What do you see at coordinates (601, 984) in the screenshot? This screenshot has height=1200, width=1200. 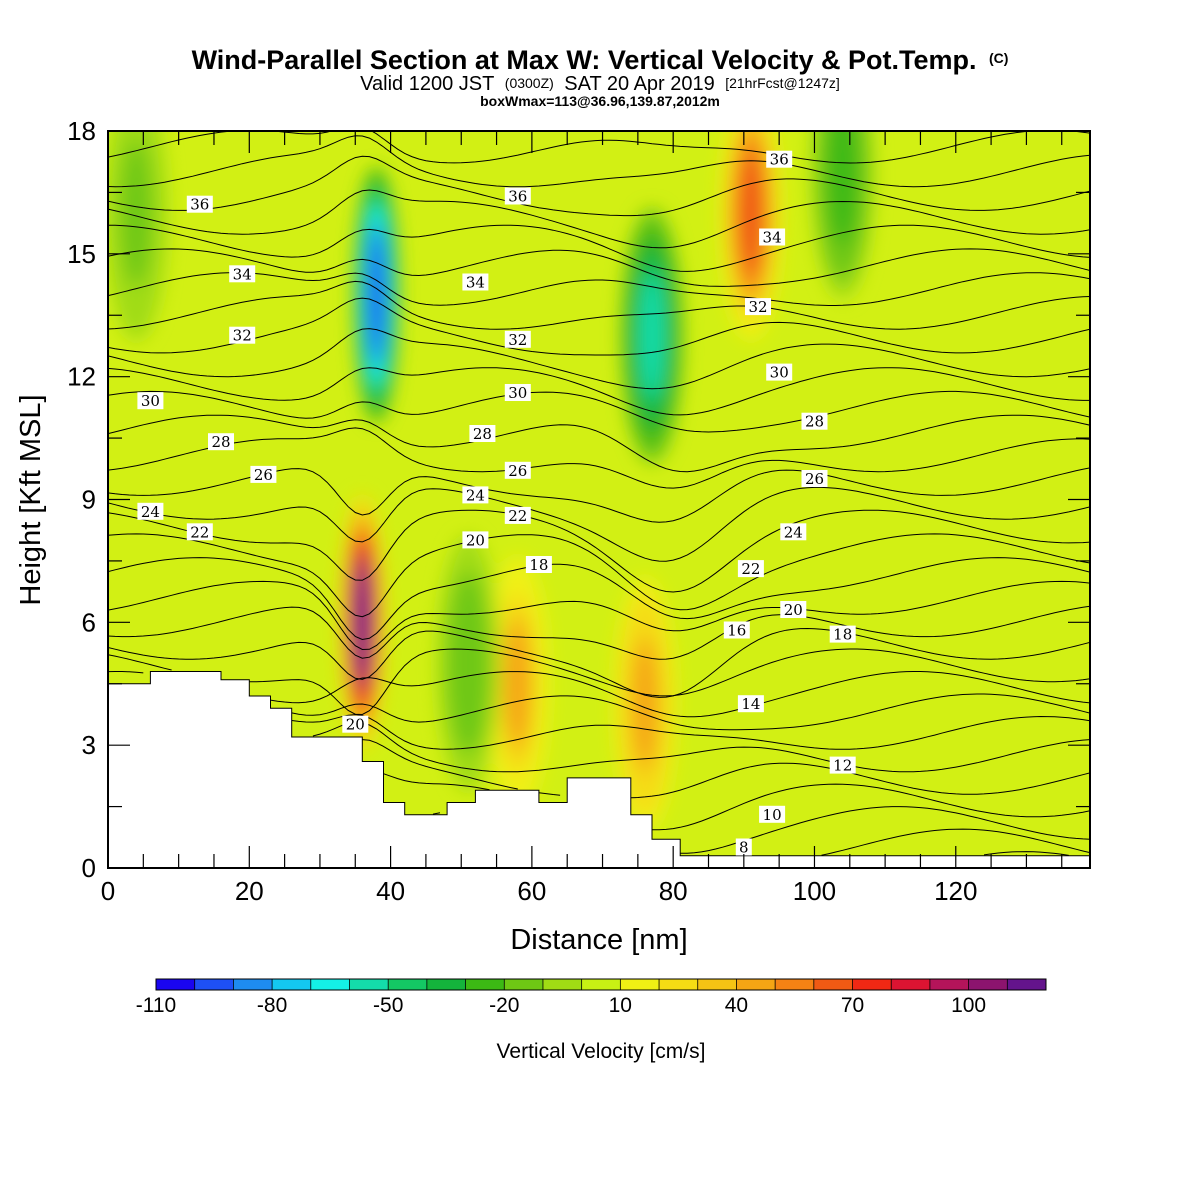 I see `colorbar-frame` at bounding box center [601, 984].